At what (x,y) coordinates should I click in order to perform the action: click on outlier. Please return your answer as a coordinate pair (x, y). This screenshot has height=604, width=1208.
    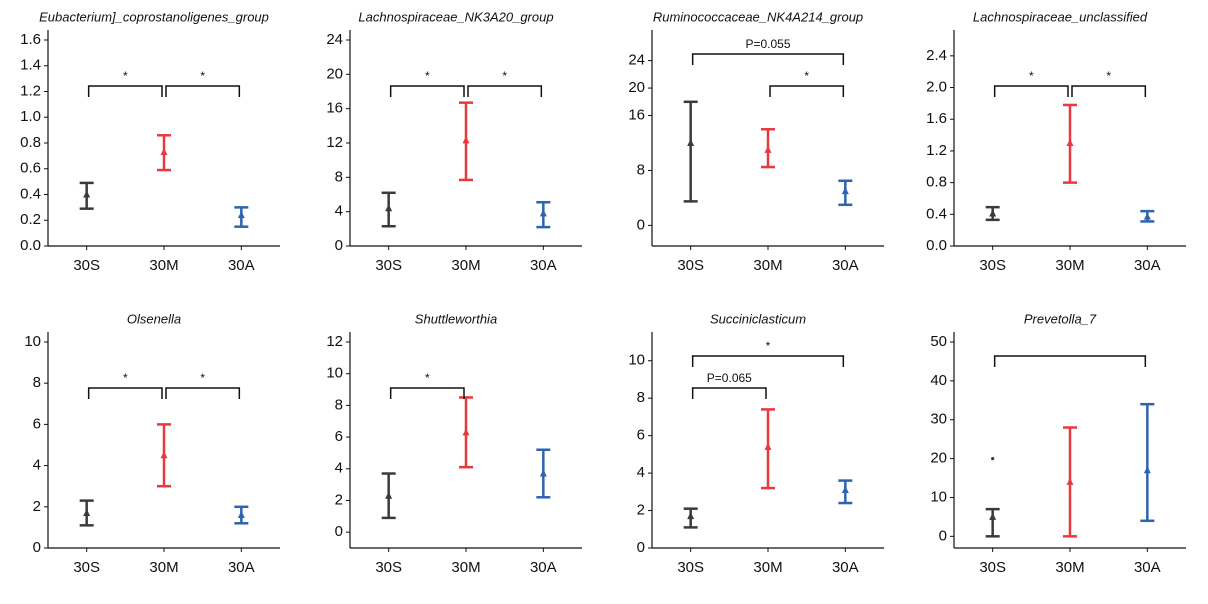
    Looking at the image, I should click on (993, 459).